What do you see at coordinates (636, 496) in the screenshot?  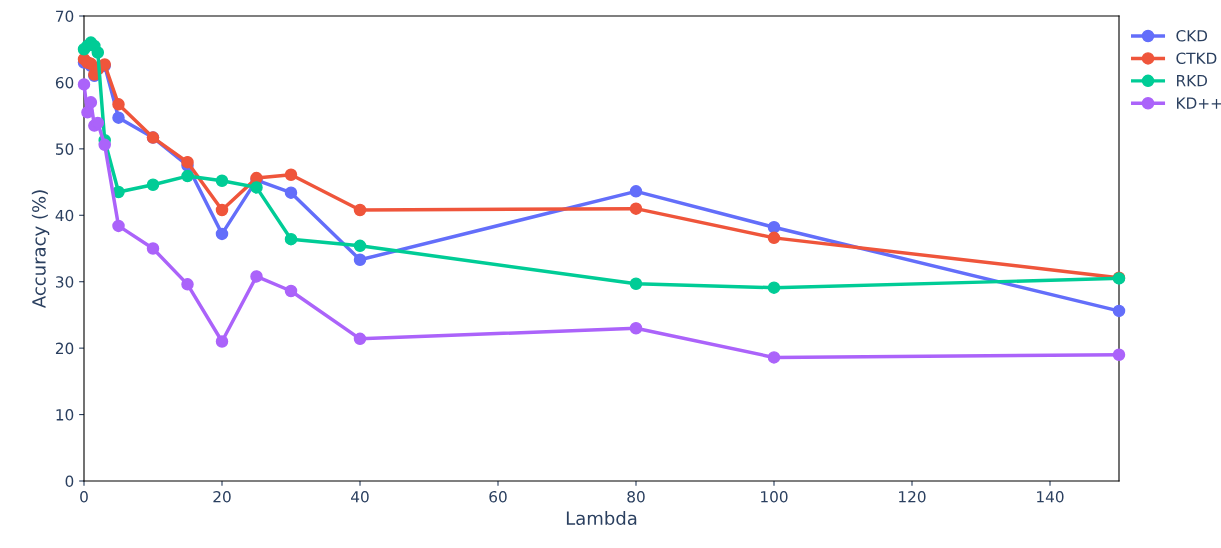 I see `x-tick-label: 80` at bounding box center [636, 496].